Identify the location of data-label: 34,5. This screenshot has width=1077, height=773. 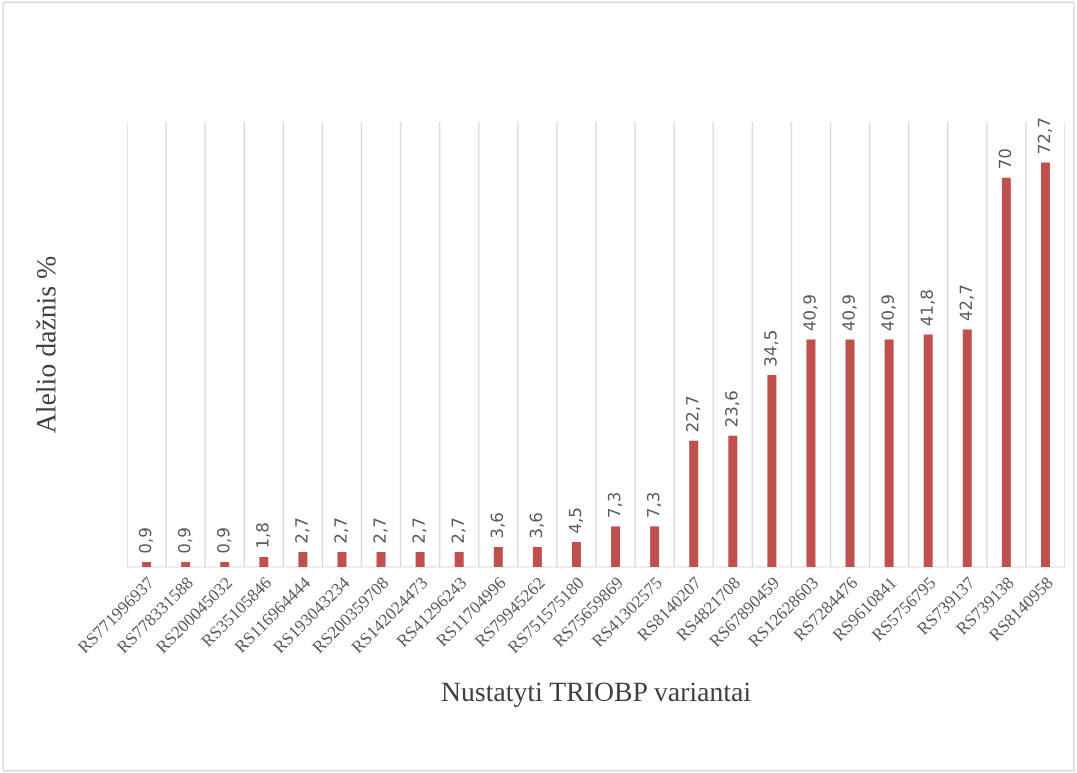
(771, 348).